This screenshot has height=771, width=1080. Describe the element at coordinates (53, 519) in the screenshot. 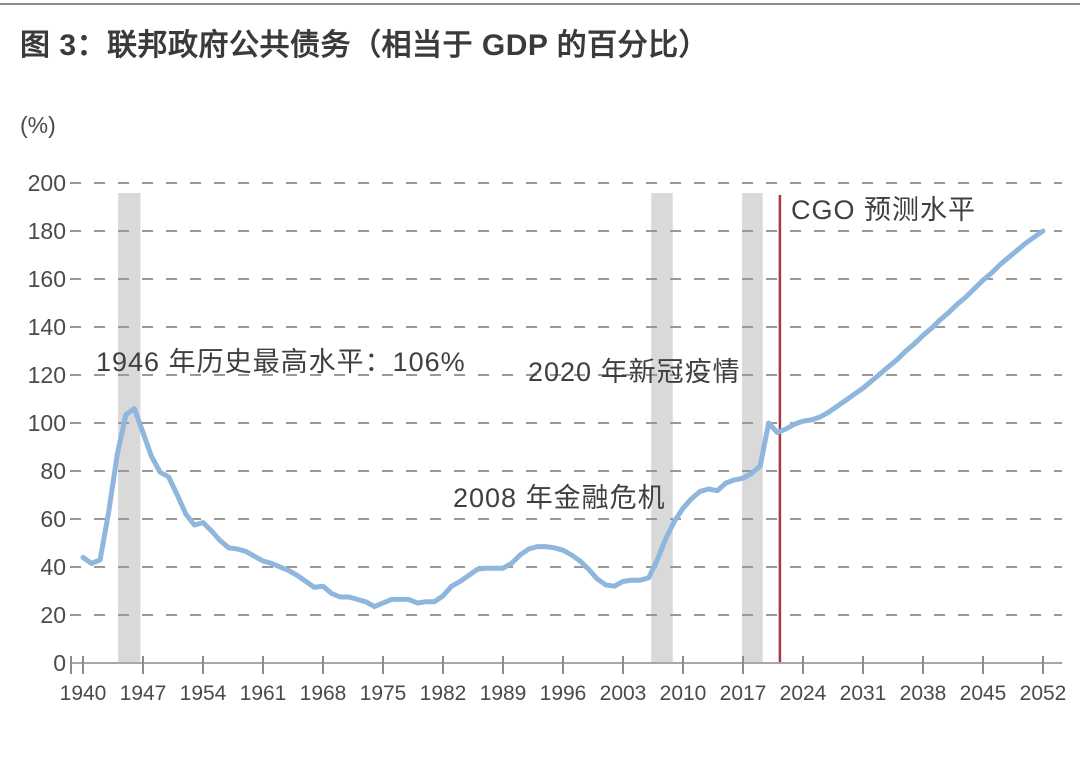

I see `y-tick-label: 60` at that location.